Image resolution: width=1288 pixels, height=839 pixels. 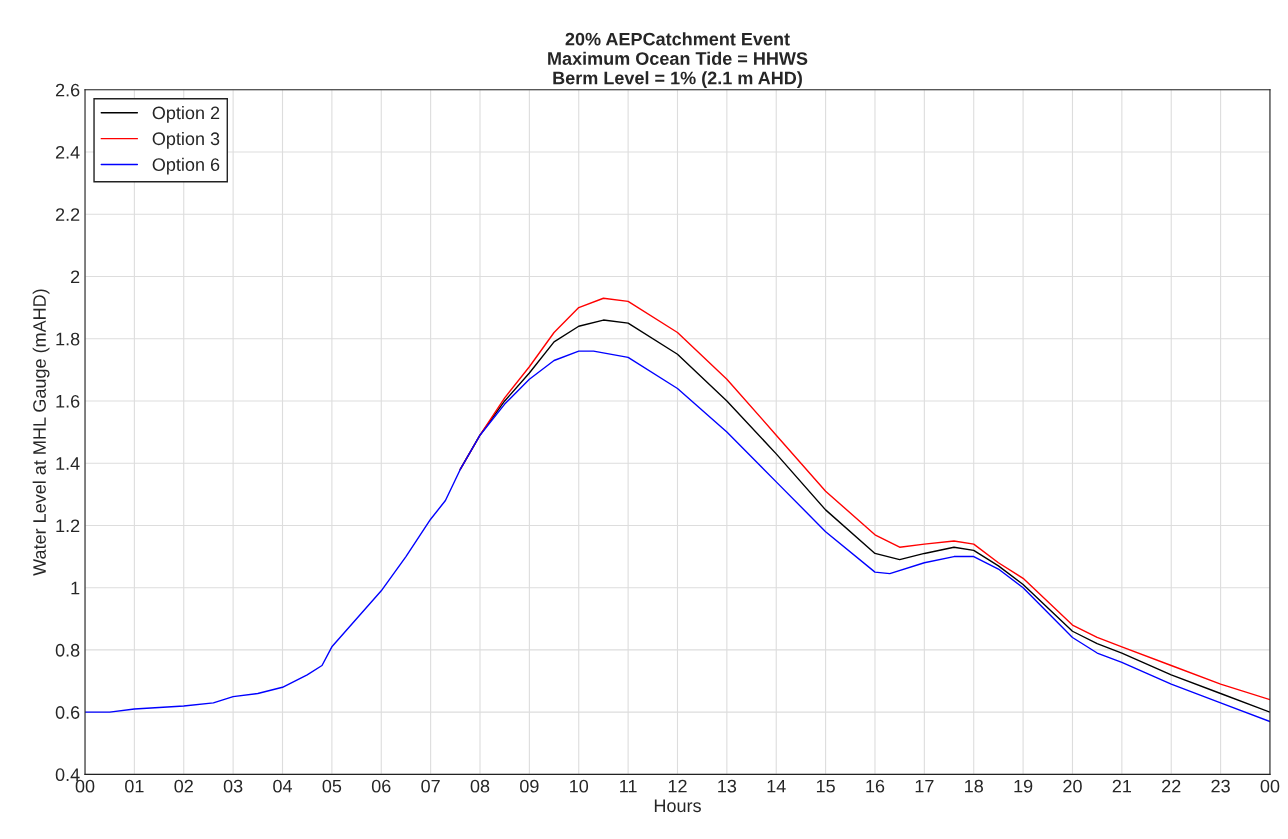 What do you see at coordinates (67, 712) in the screenshot?
I see `y-tick-label: 0.6` at bounding box center [67, 712].